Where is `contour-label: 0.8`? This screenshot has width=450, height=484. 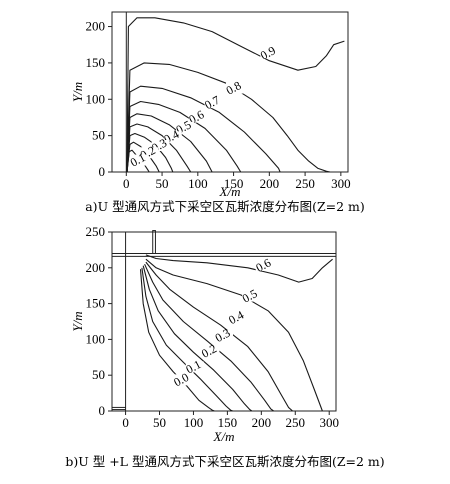
contour-label: 0.8 is located at coordinates (234, 87).